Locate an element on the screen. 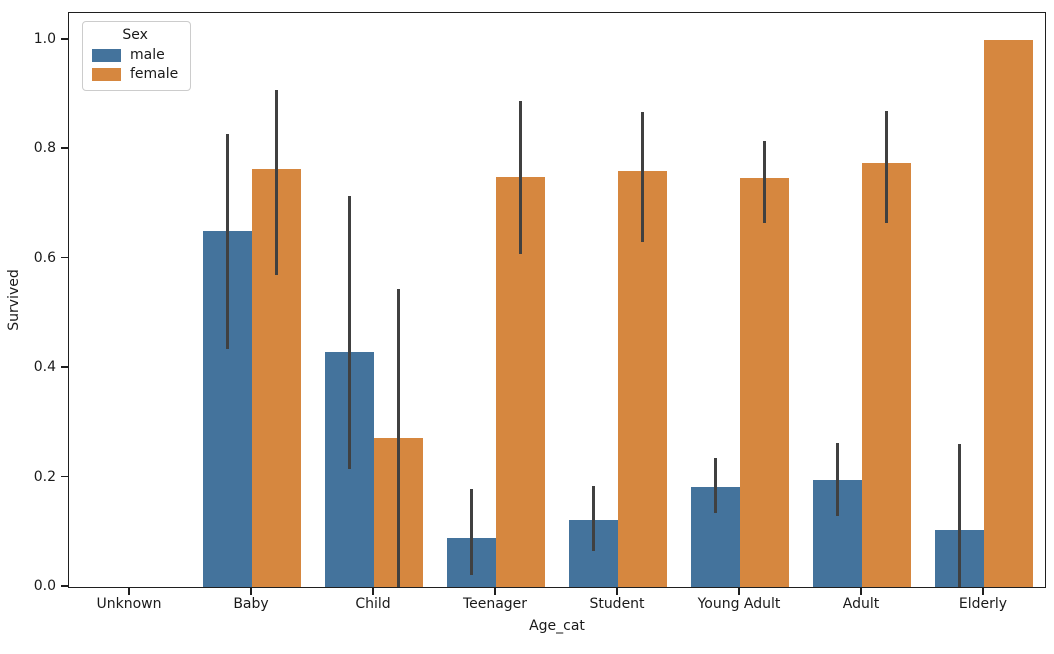  y-tick-label-1.0: 1.0 is located at coordinates (44, 38).